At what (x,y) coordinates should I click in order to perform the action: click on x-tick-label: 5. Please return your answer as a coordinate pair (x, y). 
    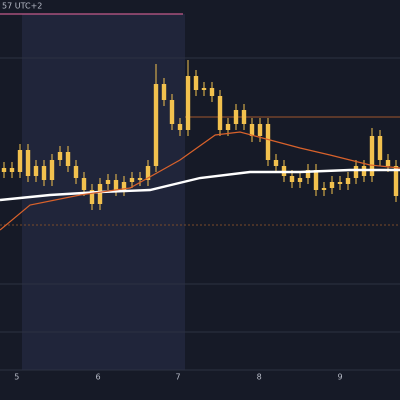
    Looking at the image, I should click on (16, 377).